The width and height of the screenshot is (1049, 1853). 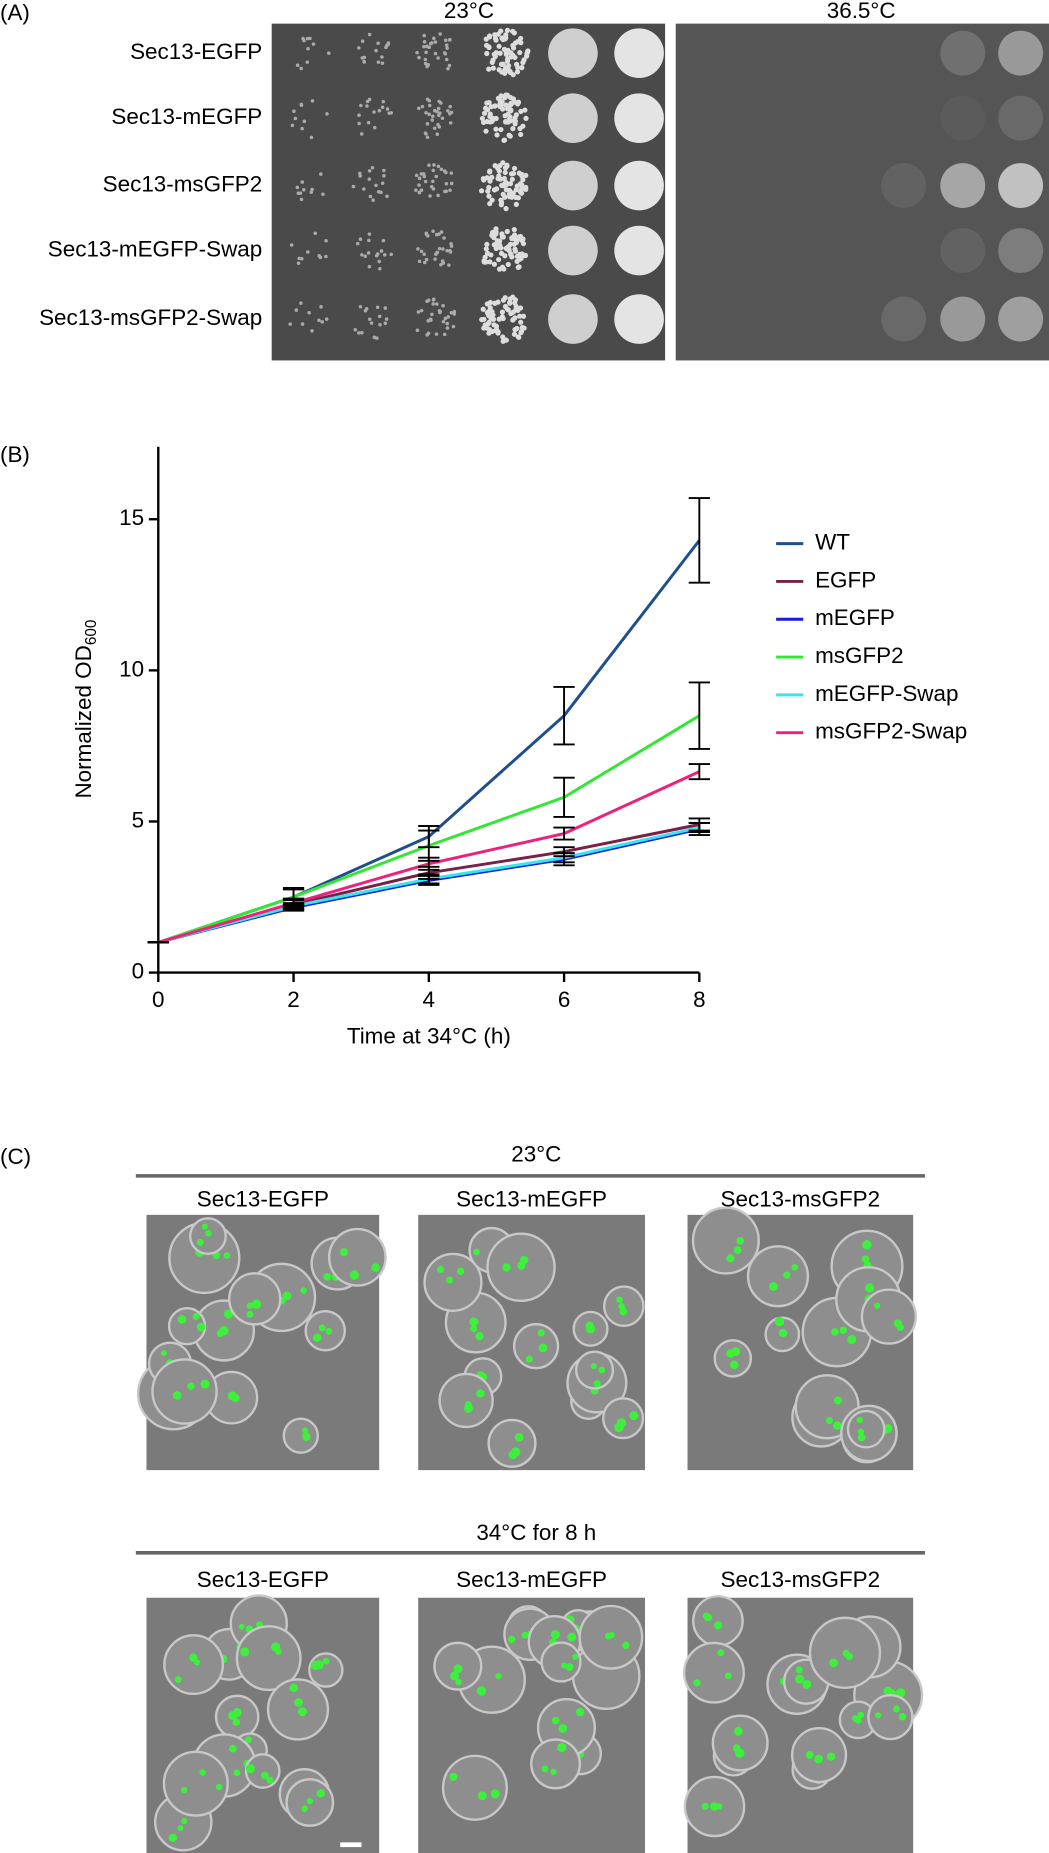 What do you see at coordinates (15, 12) in the screenshot?
I see `panel-label: (A)` at bounding box center [15, 12].